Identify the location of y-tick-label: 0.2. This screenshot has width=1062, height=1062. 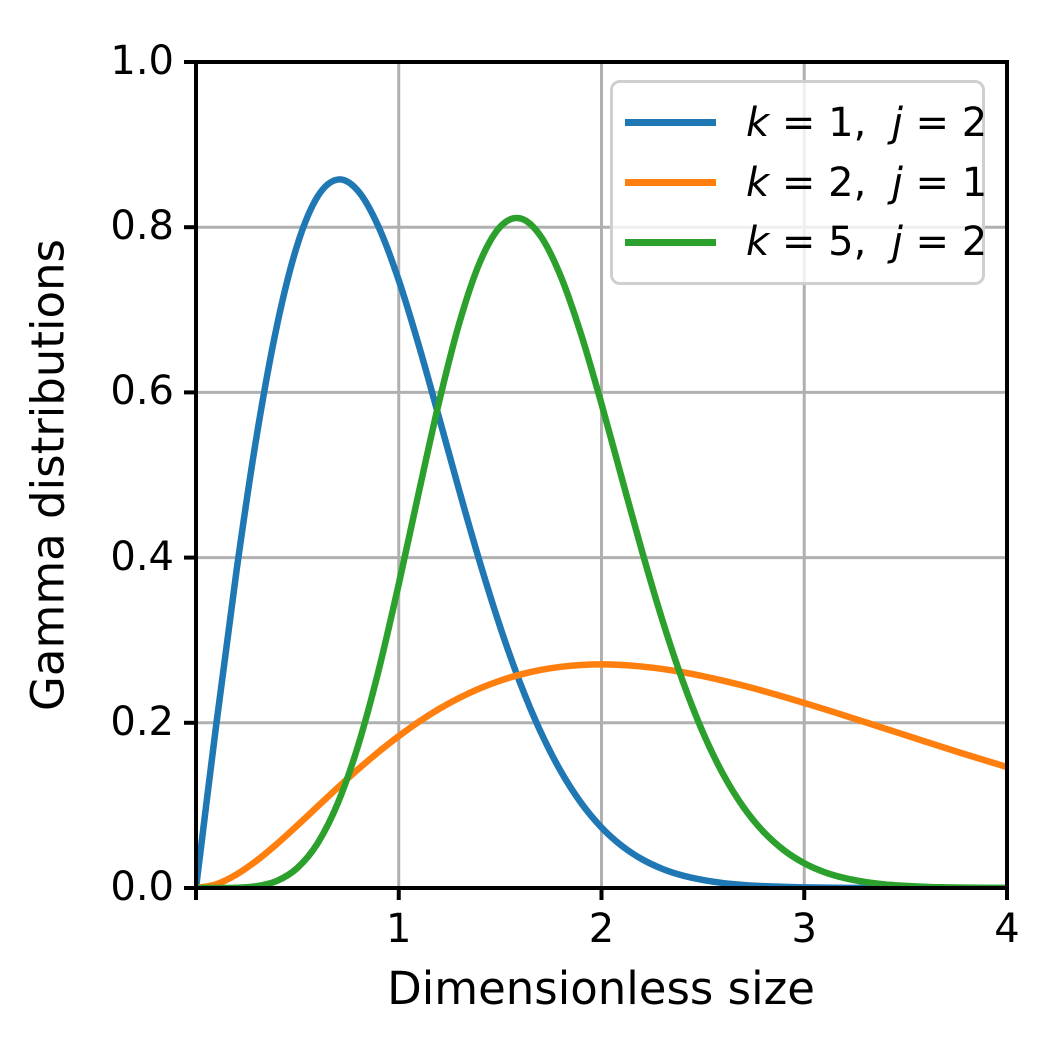
(142, 721).